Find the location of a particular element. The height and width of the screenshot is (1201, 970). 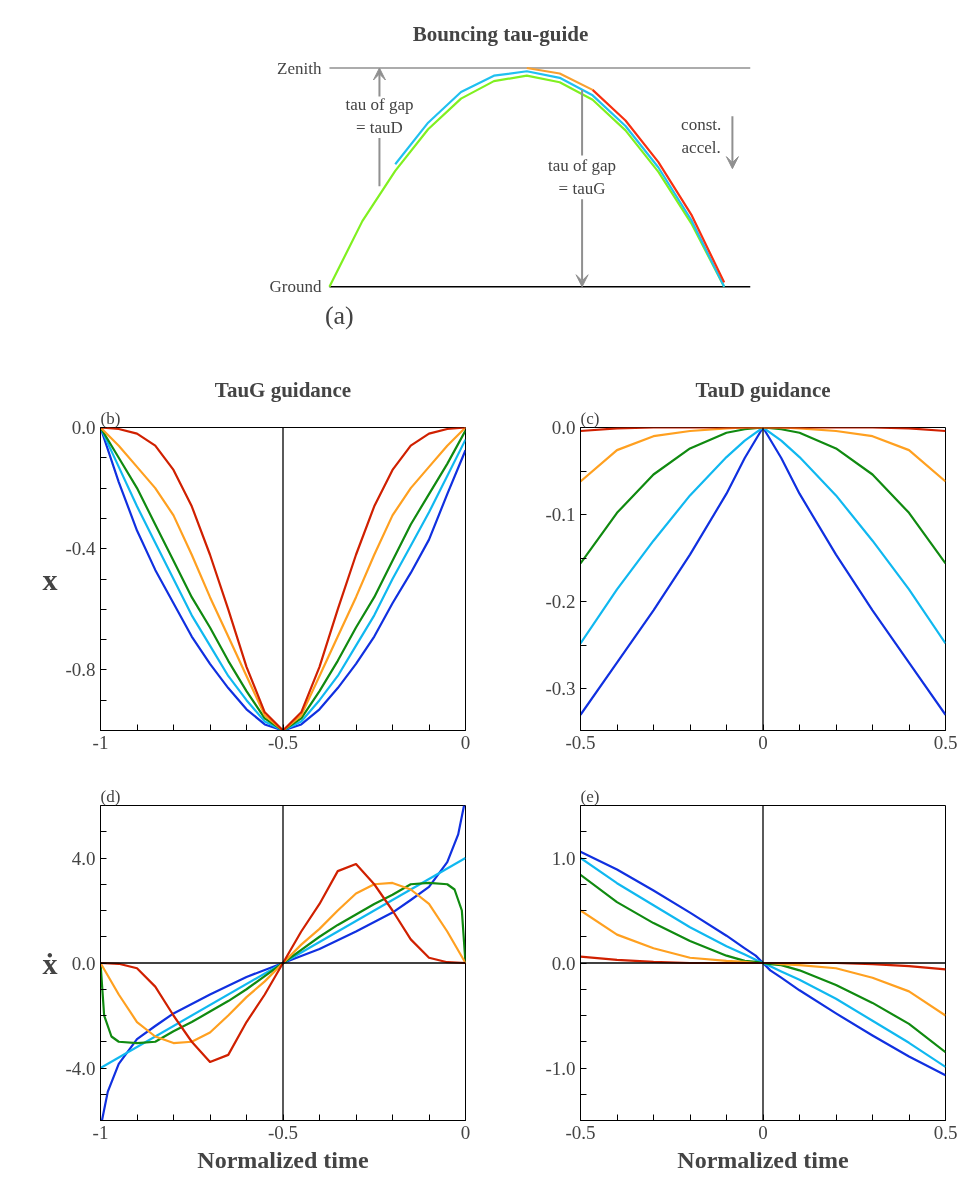

y-axis-title: ẋ is located at coordinates (50, 963).